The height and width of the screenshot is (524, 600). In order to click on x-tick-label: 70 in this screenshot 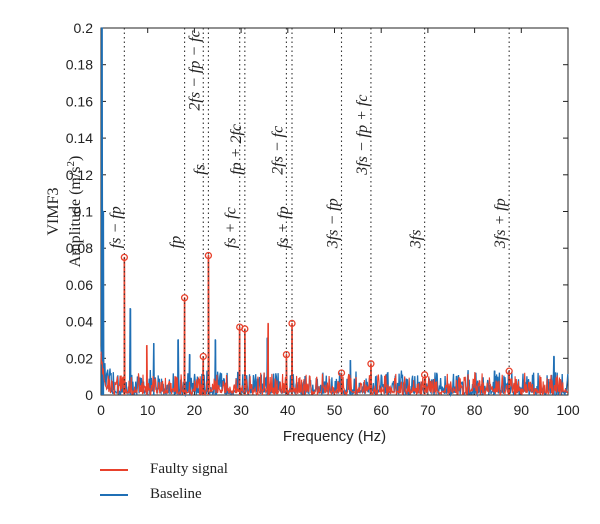, I will do `click(428, 410)`.